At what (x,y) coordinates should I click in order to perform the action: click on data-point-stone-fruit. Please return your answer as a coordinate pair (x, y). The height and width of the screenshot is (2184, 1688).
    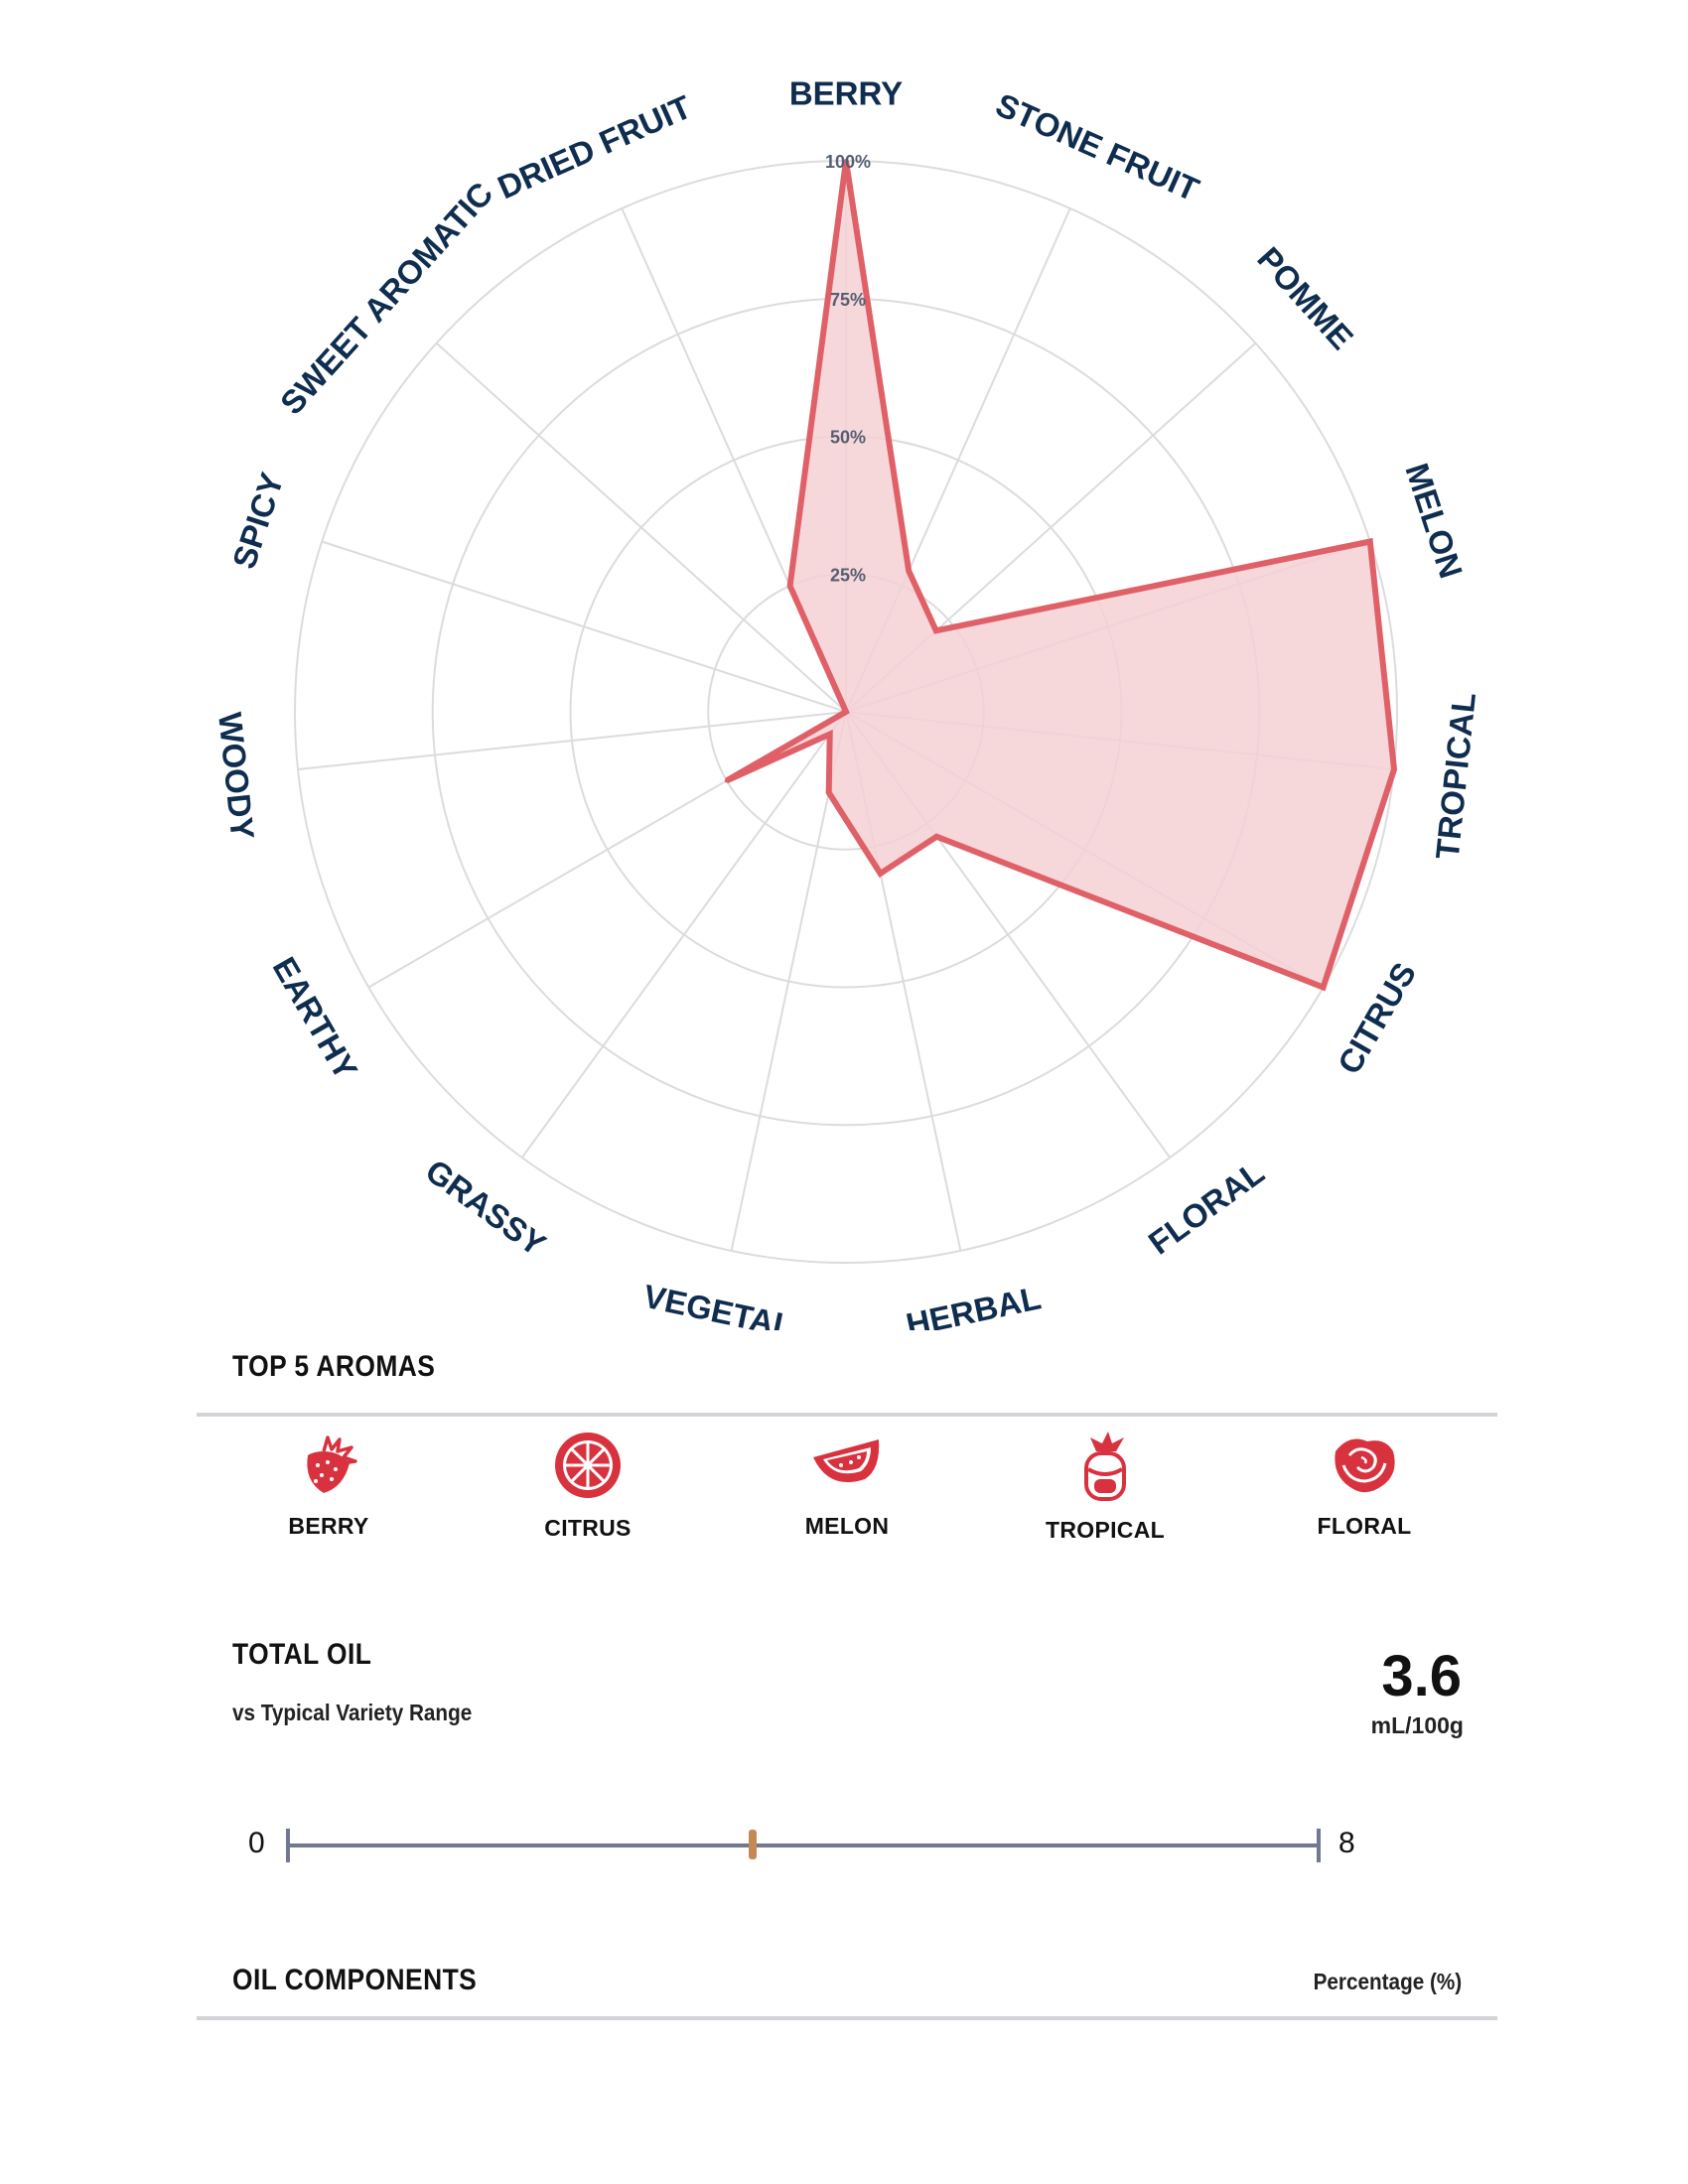
    Looking at the image, I should click on (909, 571).